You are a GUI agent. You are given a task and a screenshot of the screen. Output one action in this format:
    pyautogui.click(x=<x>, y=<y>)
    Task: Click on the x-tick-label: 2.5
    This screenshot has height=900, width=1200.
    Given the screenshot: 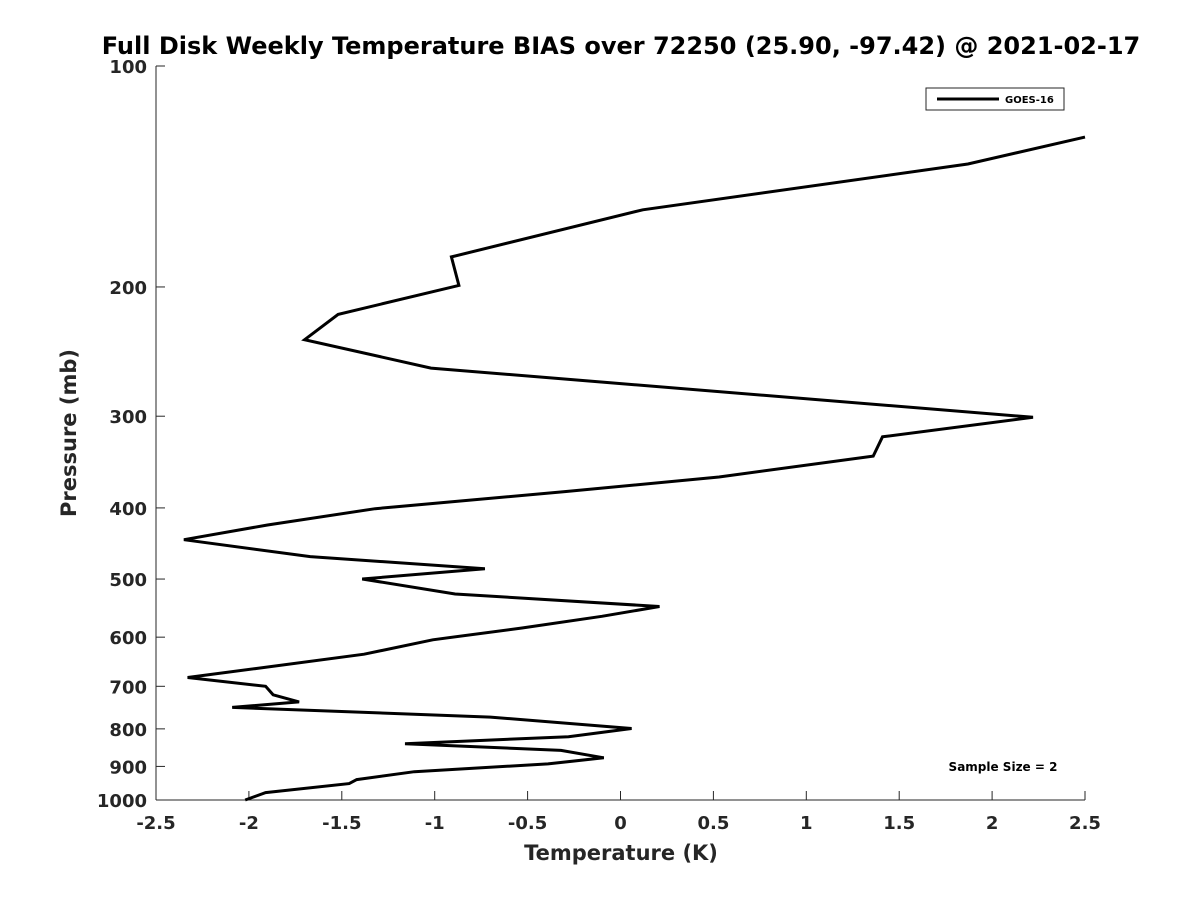 What is the action you would take?
    pyautogui.click(x=1085, y=823)
    